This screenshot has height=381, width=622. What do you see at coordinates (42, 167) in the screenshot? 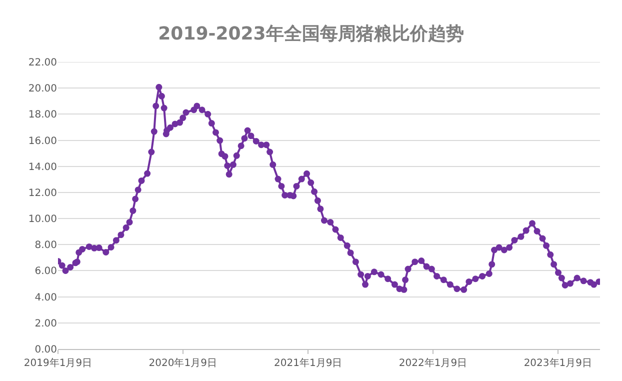
I see `y-tick-label: 14.00` at bounding box center [42, 167].